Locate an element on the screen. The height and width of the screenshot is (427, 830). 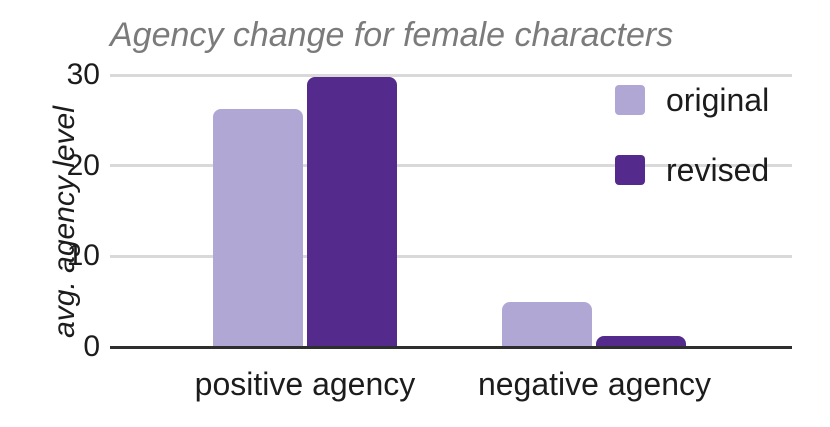
y-tick-label-0: 0 is located at coordinates (91, 346).